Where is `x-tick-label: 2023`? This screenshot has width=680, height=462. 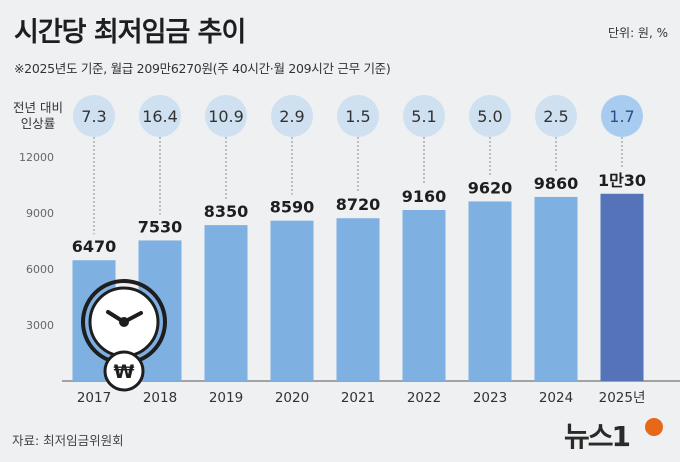
x-tick-label: 2023 is located at coordinates (490, 398).